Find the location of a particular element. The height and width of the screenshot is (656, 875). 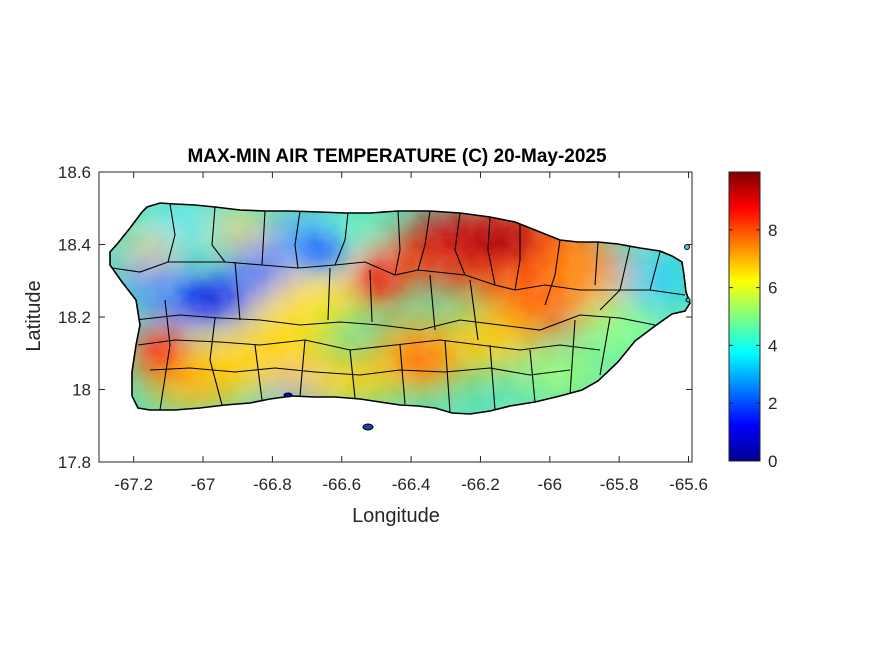

x-tick-label: -67 is located at coordinates (203, 484).